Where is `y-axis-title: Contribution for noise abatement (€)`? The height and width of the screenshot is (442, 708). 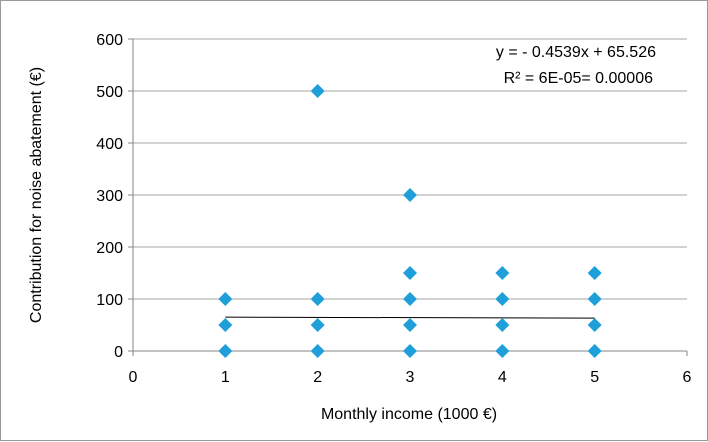 y-axis-title: Contribution for noise abatement (€) is located at coordinates (36, 195).